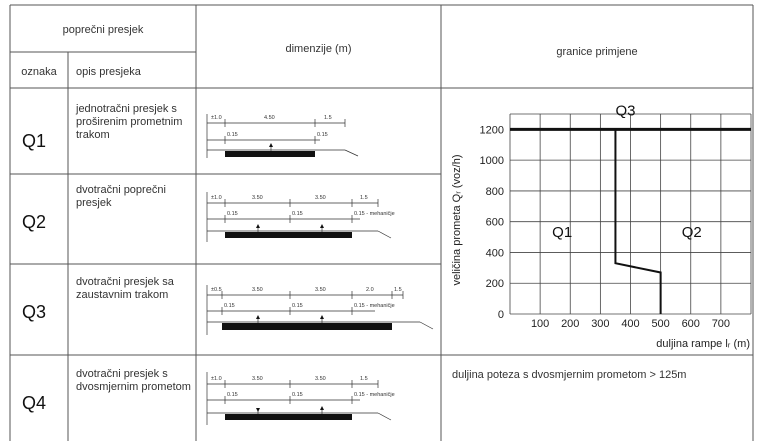 This screenshot has height=441, width=763. Describe the element at coordinates (492, 130) in the screenshot. I see `y-tick-label: 1200` at that location.